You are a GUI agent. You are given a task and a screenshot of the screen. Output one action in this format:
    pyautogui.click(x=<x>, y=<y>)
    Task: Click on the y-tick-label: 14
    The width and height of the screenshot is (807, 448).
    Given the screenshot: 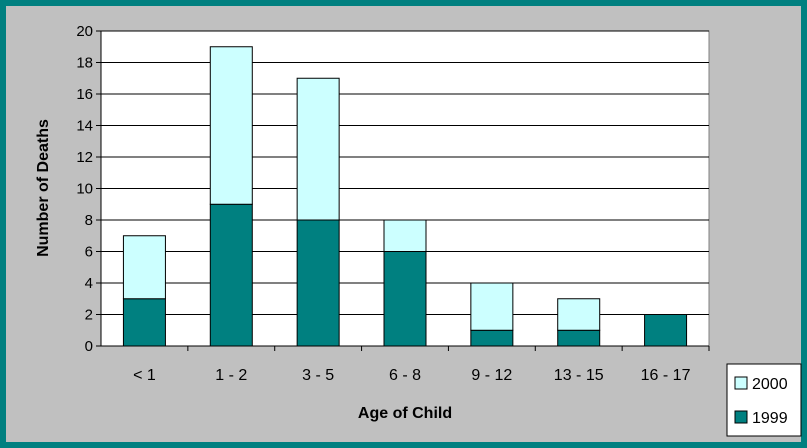 What is the action you would take?
    pyautogui.click(x=84, y=126)
    